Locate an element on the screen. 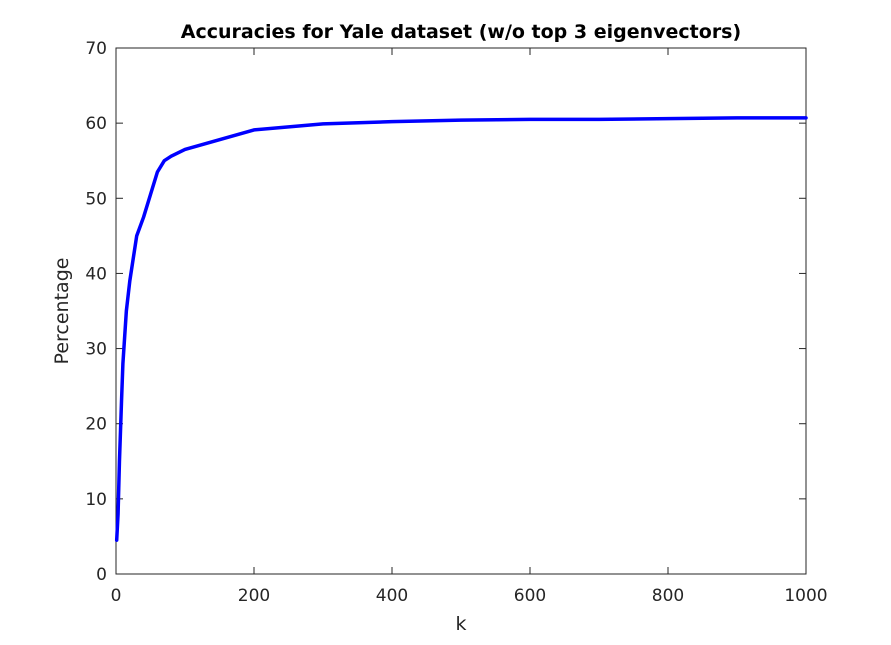  x-tick-label: 800 is located at coordinates (668, 596).